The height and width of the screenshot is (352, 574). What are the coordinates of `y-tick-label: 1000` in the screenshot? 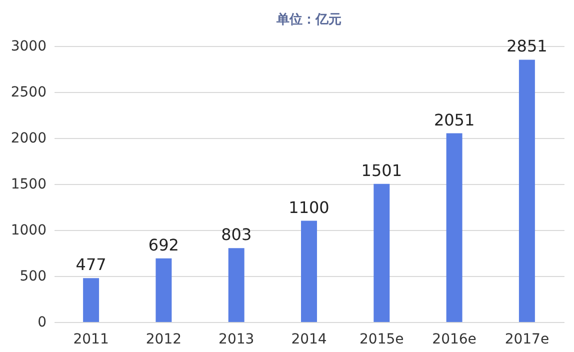 It's located at (28, 230).